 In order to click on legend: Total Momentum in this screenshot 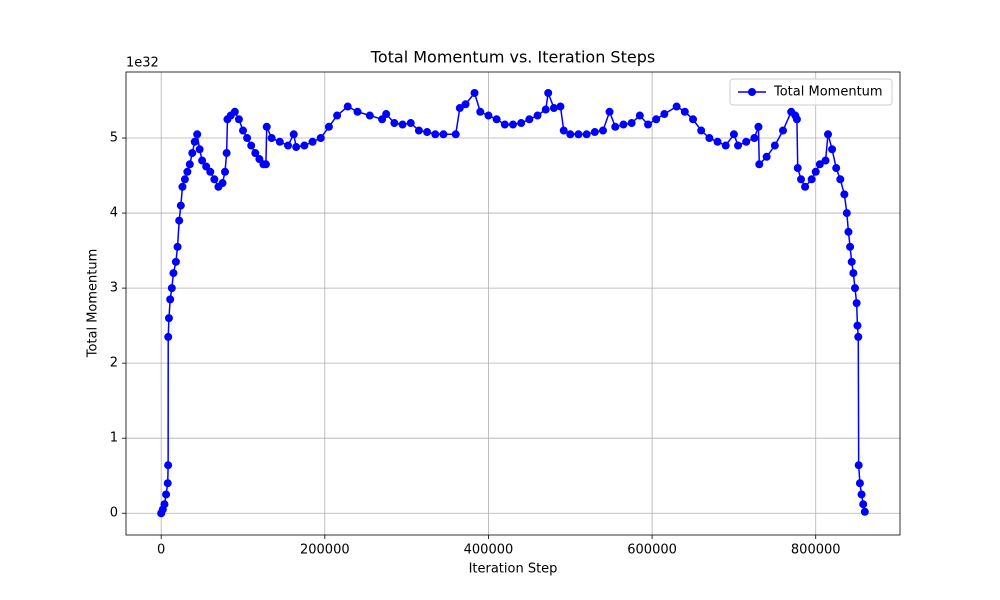, I will do `click(811, 92)`.